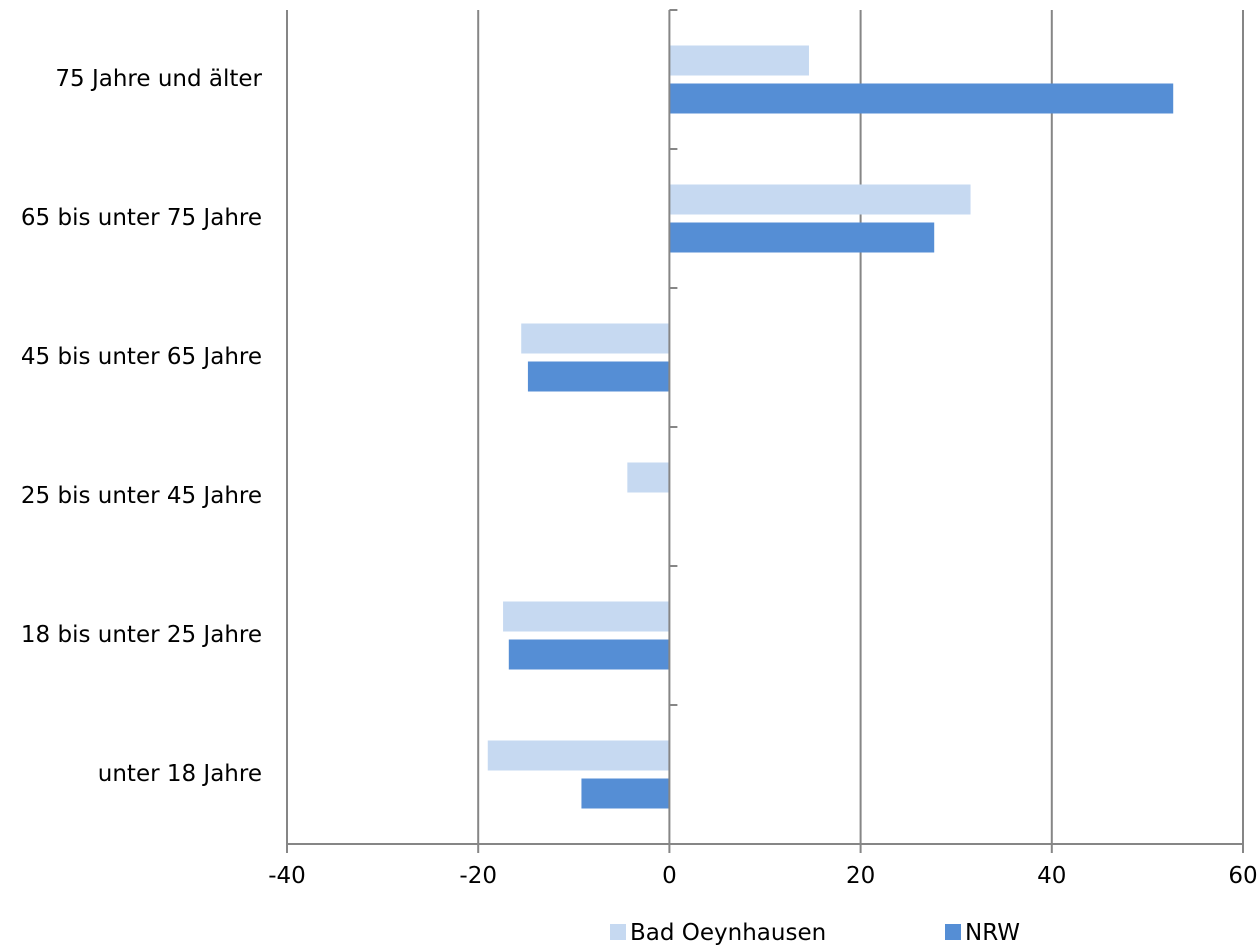  What do you see at coordinates (589, 654) in the screenshot?
I see `bar-nrw-18-bis-unter-25-jahre` at bounding box center [589, 654].